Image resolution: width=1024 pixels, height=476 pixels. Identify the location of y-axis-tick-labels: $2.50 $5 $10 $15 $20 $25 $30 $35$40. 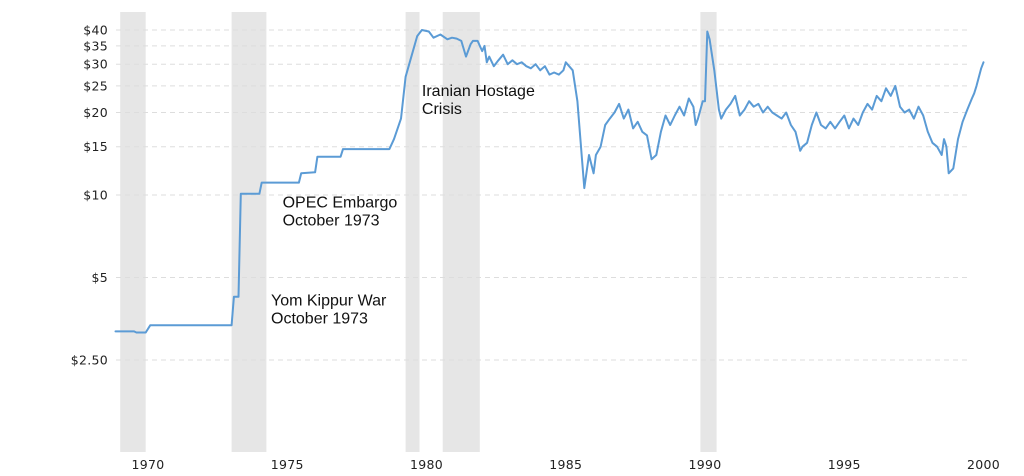
(89, 195).